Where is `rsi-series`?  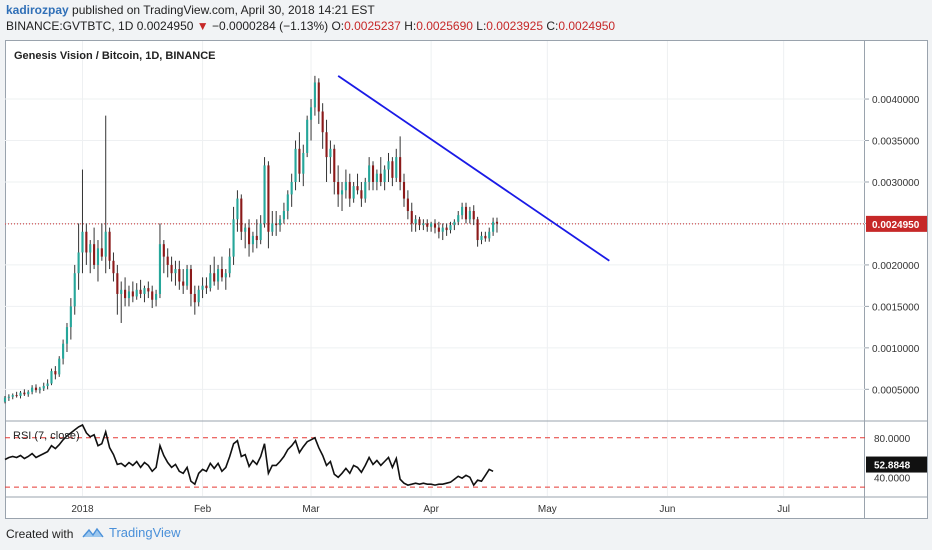
rsi-series is located at coordinates (434, 455).